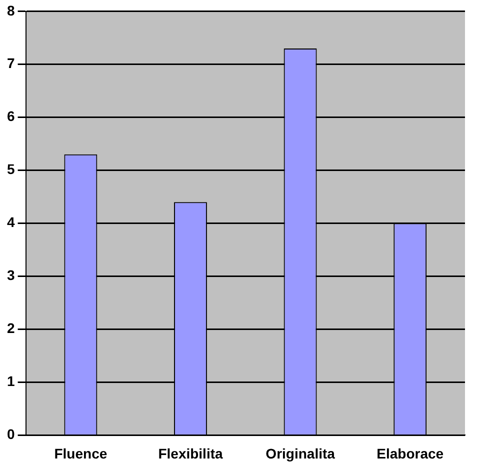  Describe the element at coordinates (410, 453) in the screenshot. I see `x-tick-label: Elaborace` at that location.